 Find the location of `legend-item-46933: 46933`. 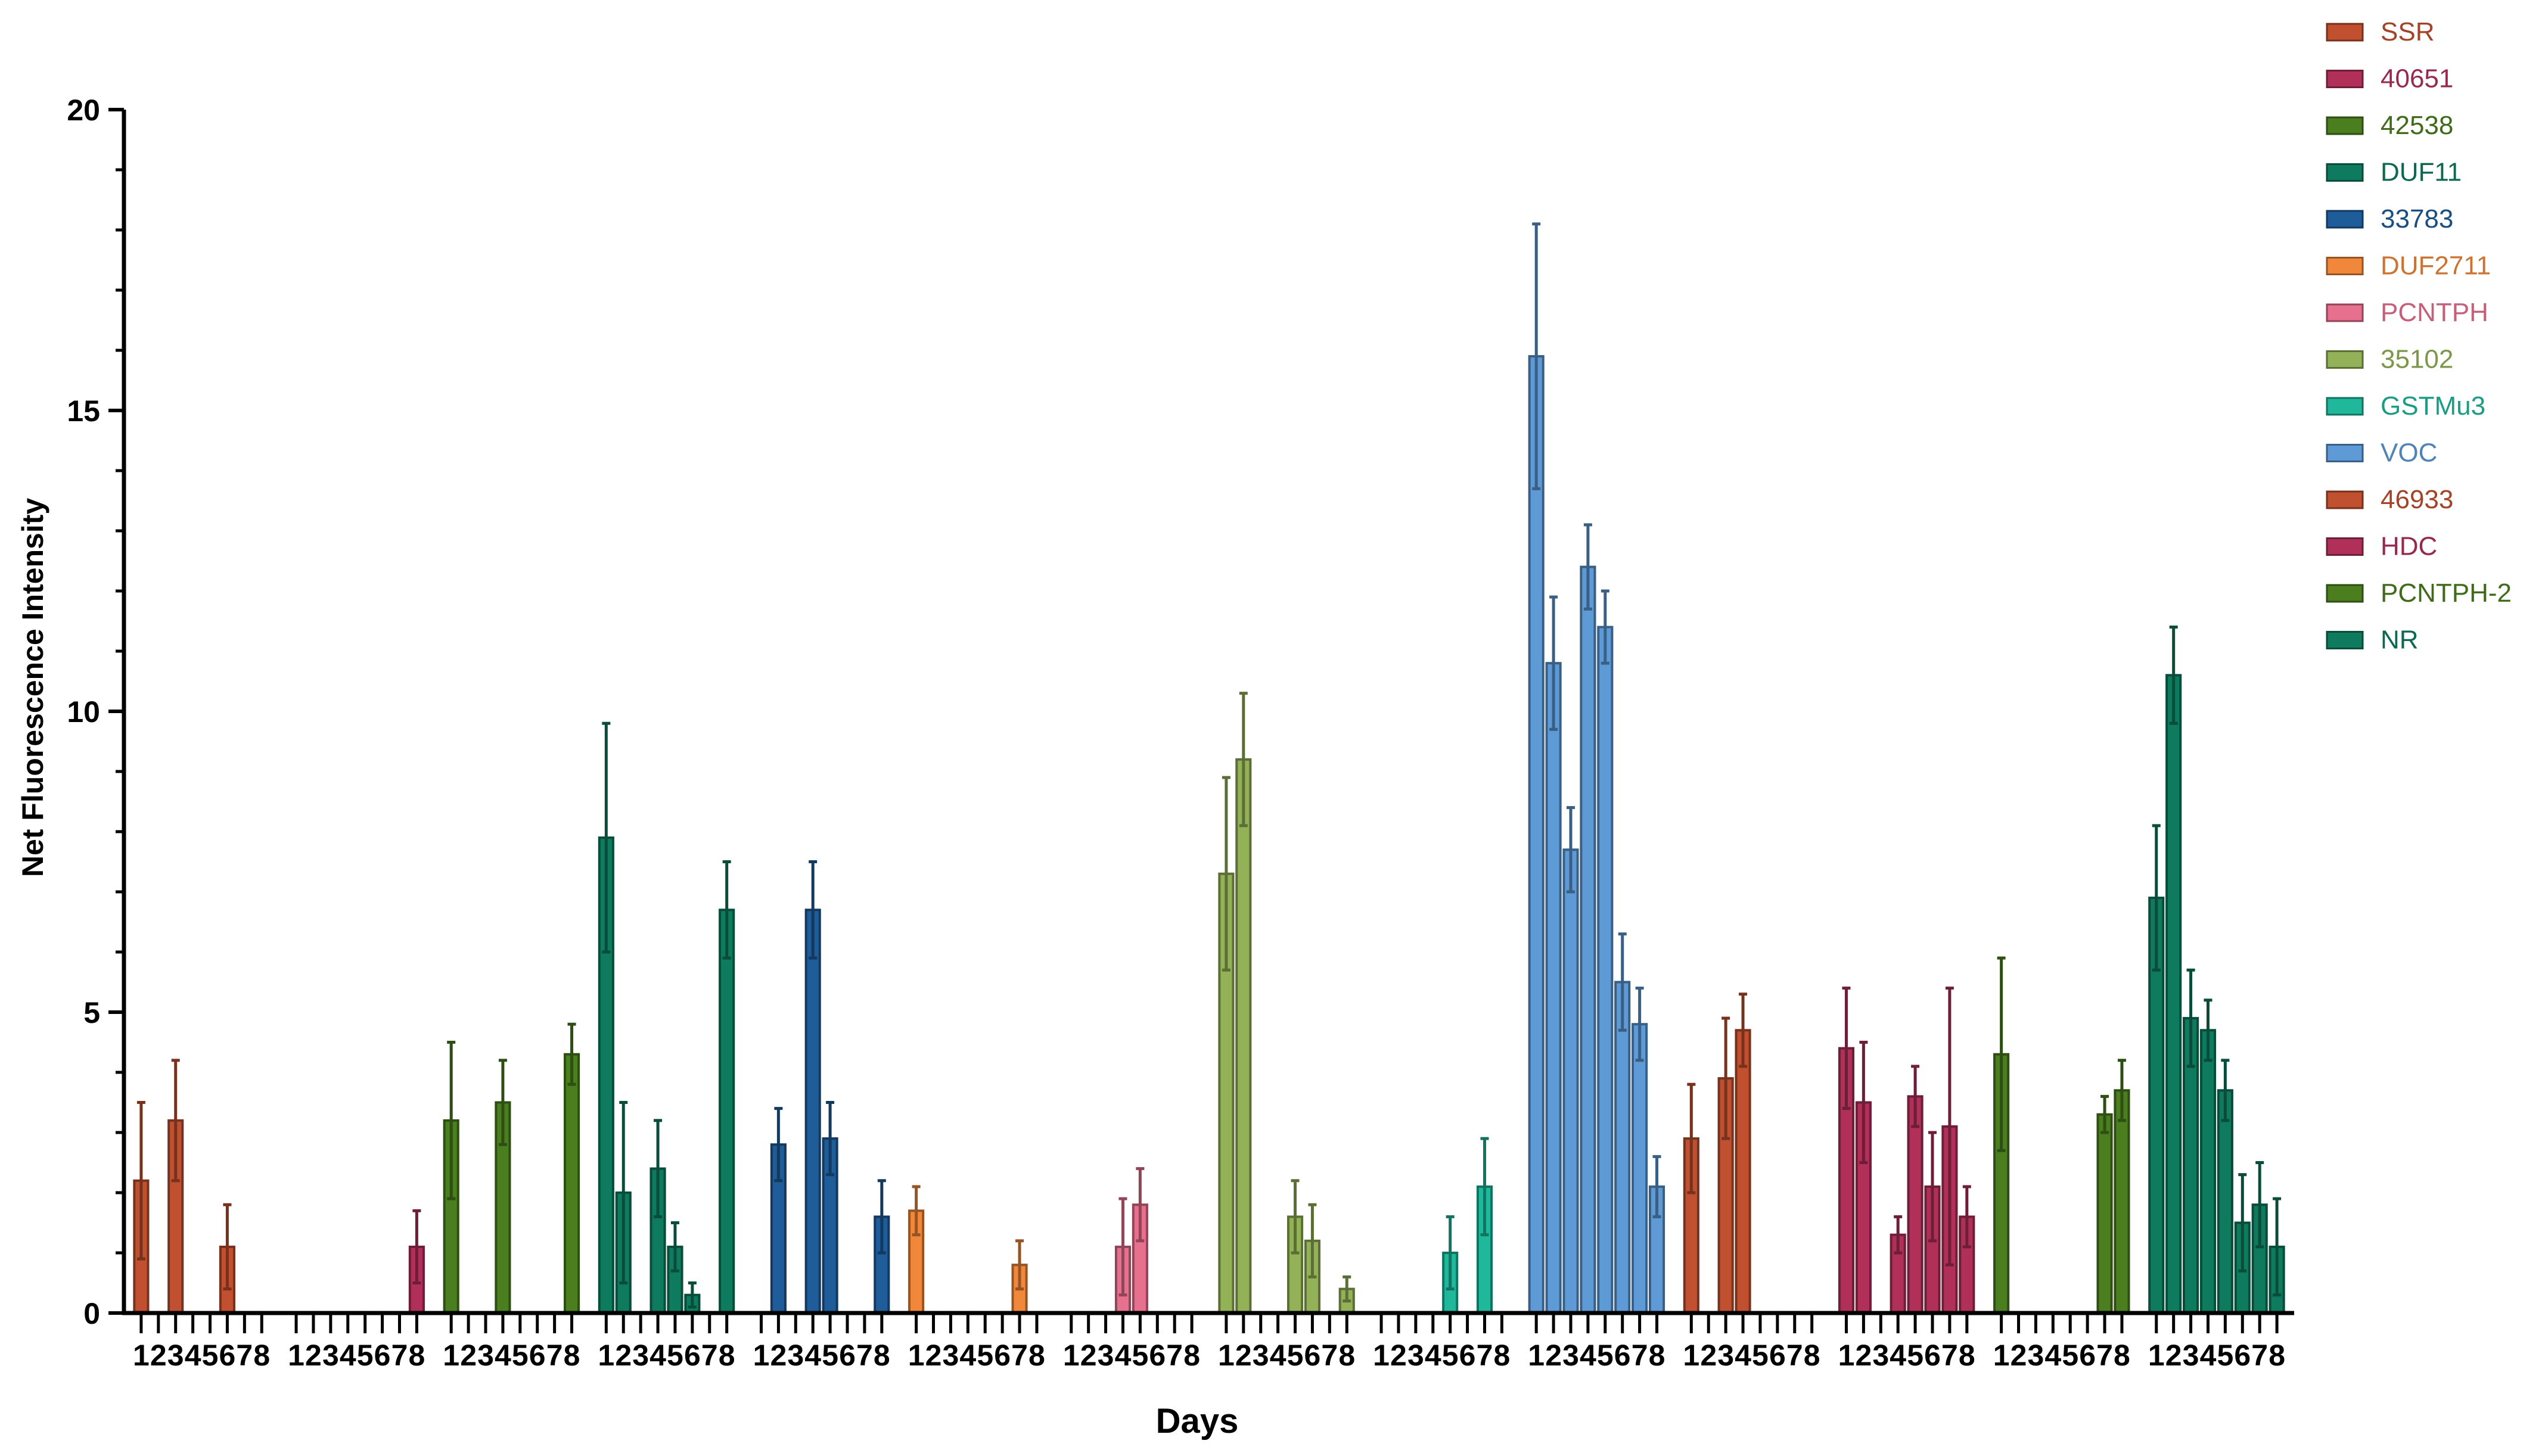

legend-item-46933: 46933 is located at coordinates (2389, 499).